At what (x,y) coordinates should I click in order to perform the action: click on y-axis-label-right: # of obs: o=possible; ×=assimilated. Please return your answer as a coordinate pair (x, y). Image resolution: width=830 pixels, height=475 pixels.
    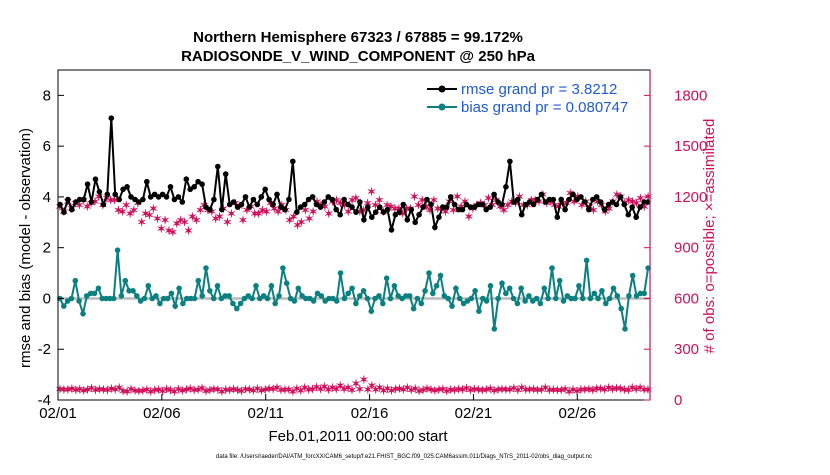
    Looking at the image, I should click on (709, 236).